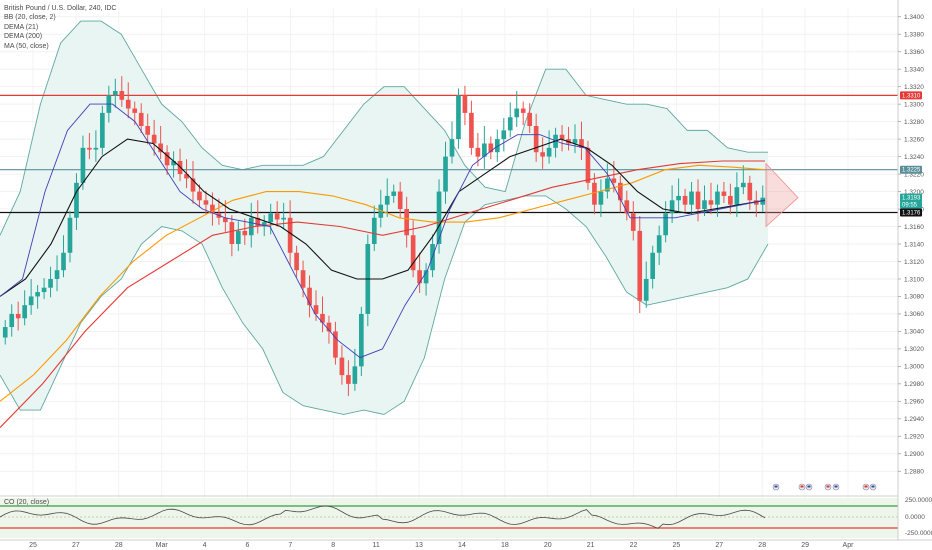 The width and height of the screenshot is (932, 550). Describe the element at coordinates (914, 104) in the screenshot. I see `price-tick-label: 1.3300` at that location.